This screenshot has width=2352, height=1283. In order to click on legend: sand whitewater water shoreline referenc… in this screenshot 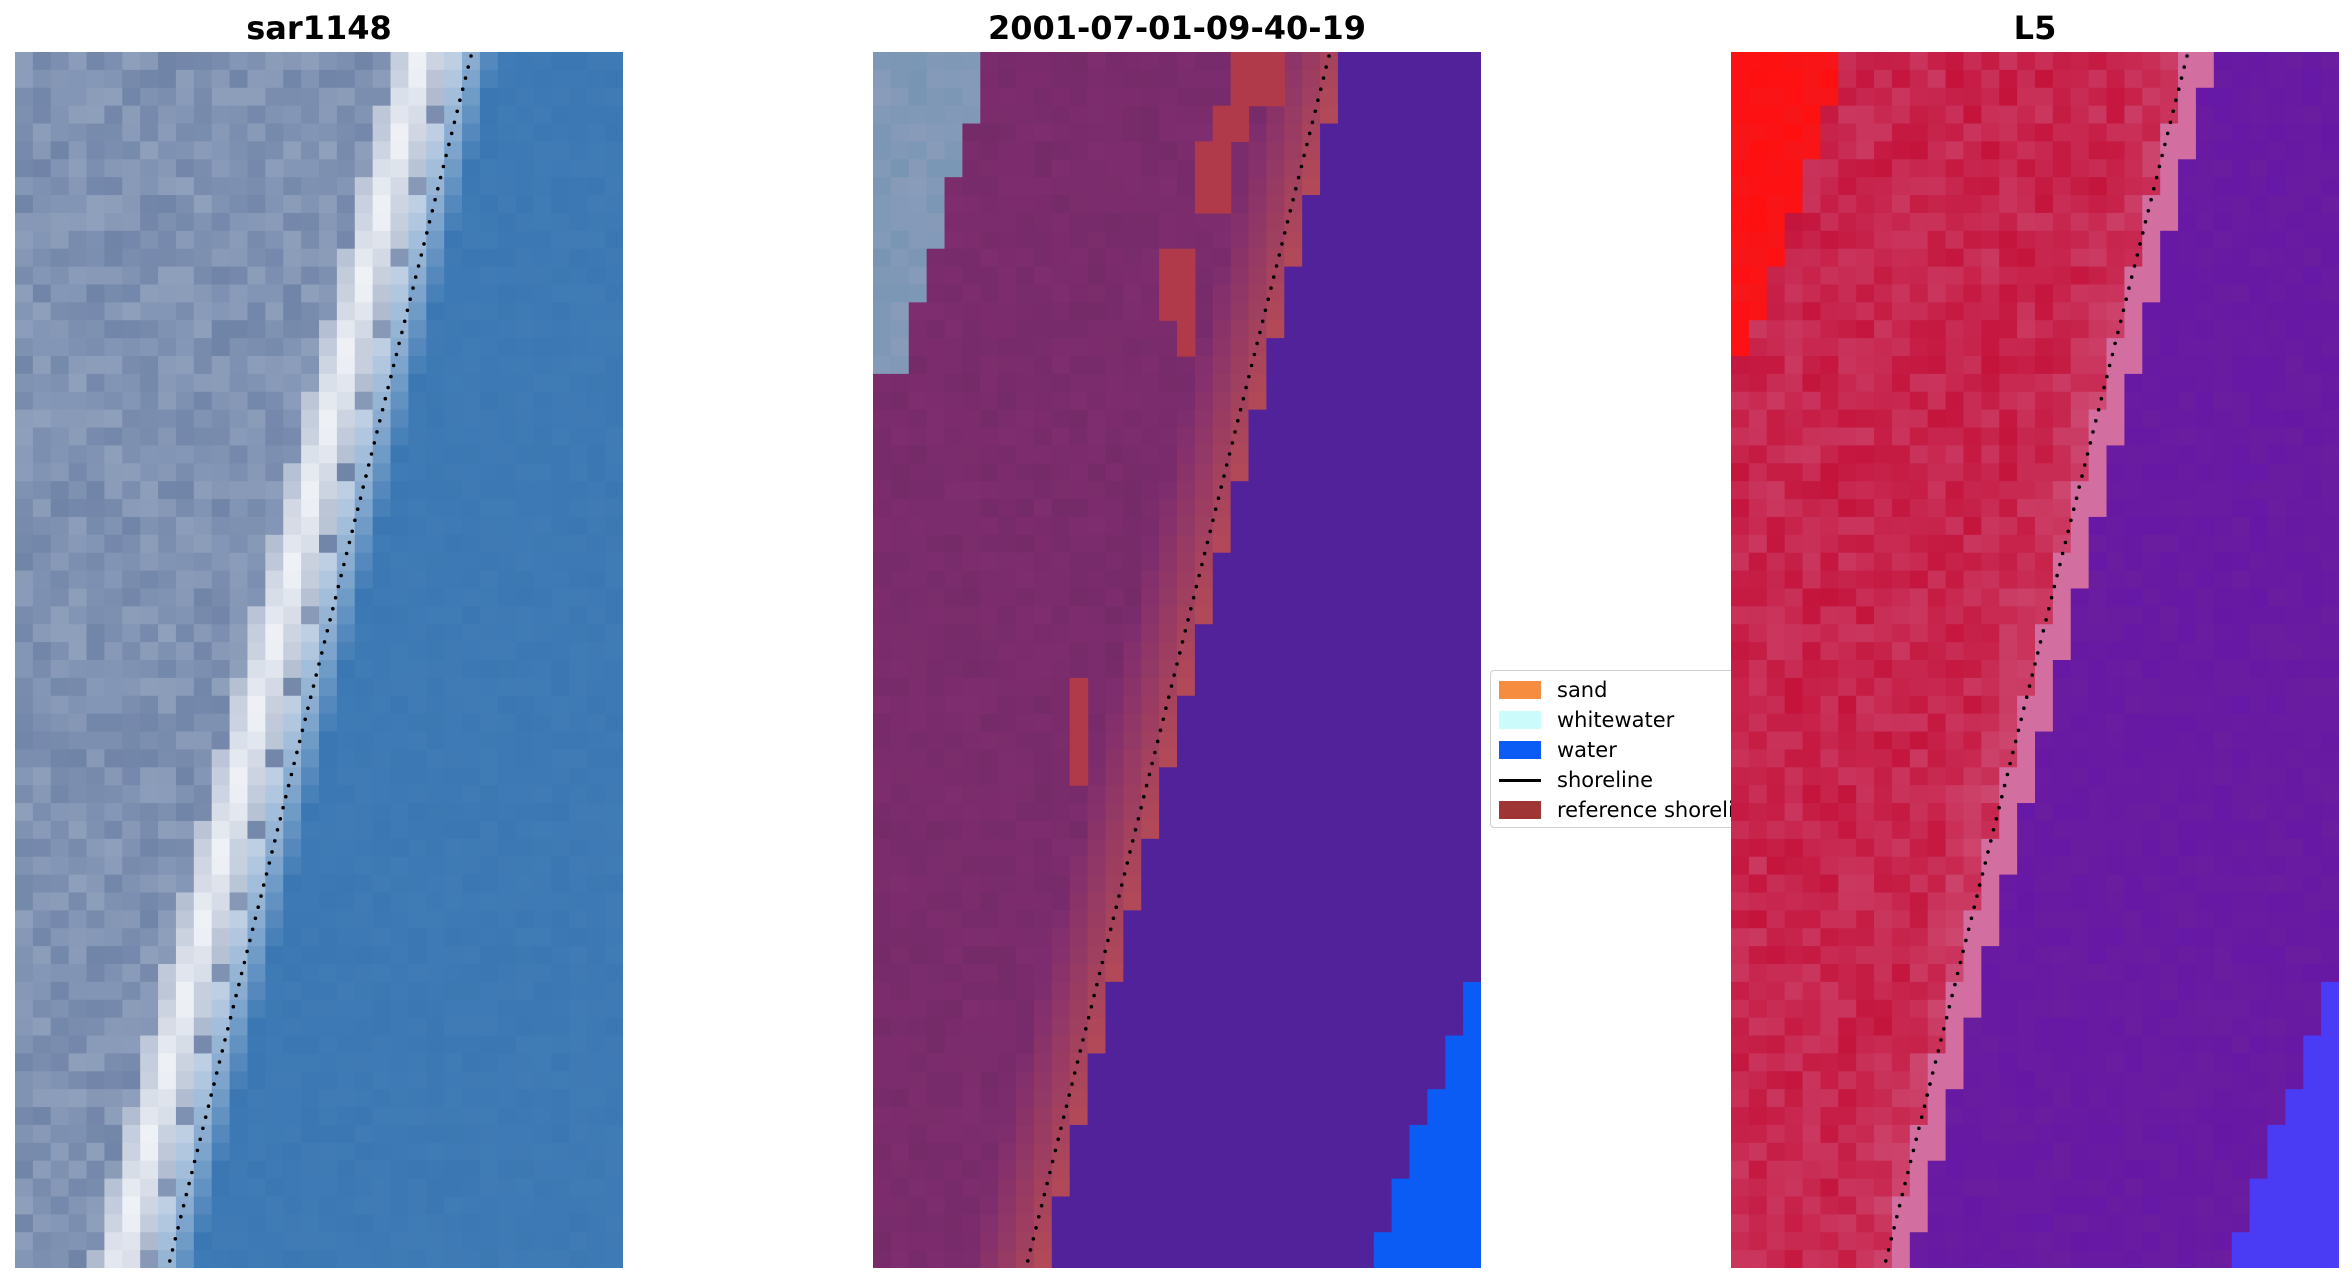, I will do `click(1620, 749)`.